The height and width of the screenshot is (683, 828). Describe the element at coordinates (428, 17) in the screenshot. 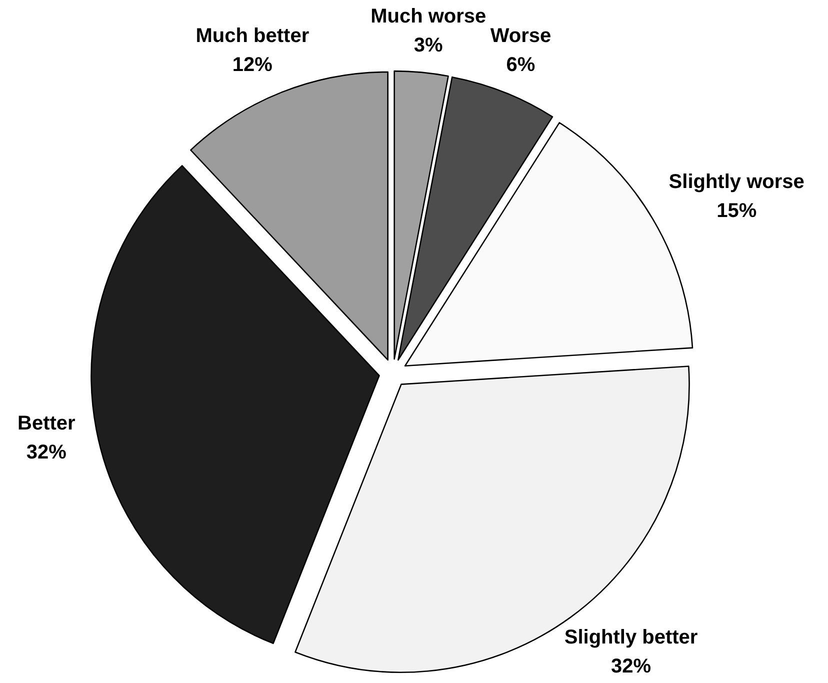

I see `slice-label: Much worse` at that location.